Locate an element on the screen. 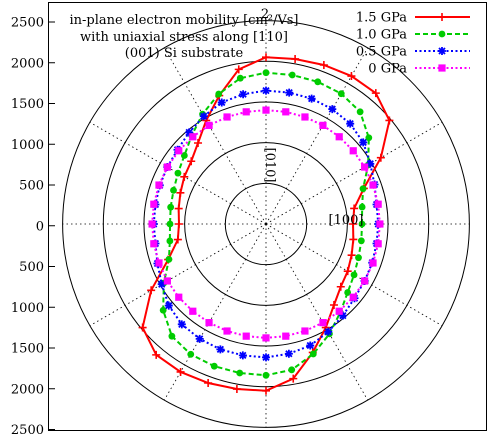 The height and width of the screenshot is (434, 492). title-line-1: in-plane electron mobility [cm²/Vs] is located at coordinates (184, 20).